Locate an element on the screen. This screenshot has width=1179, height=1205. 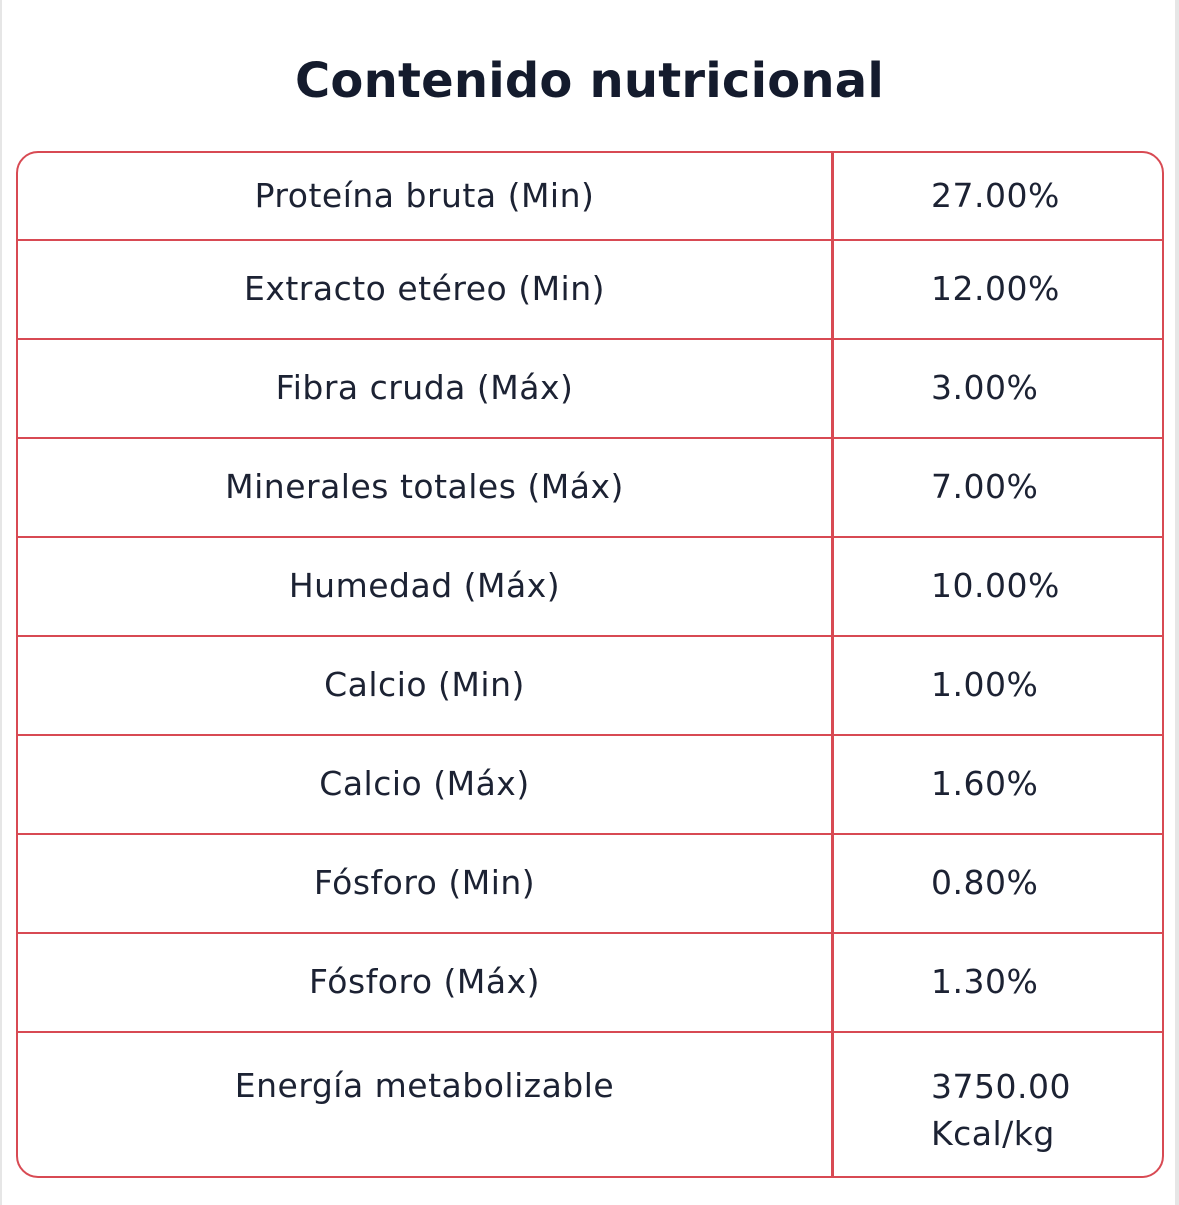
nutrient-label: Calcio (Min) is located at coordinates (424, 684).